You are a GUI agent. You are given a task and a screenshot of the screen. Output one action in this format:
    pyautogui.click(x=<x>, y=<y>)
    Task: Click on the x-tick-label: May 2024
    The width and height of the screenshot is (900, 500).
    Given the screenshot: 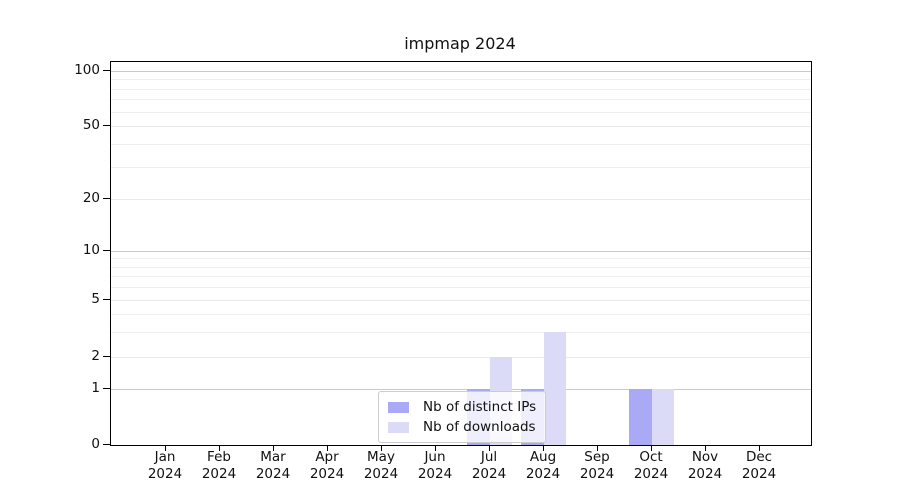 What is the action you would take?
    pyautogui.click(x=381, y=465)
    